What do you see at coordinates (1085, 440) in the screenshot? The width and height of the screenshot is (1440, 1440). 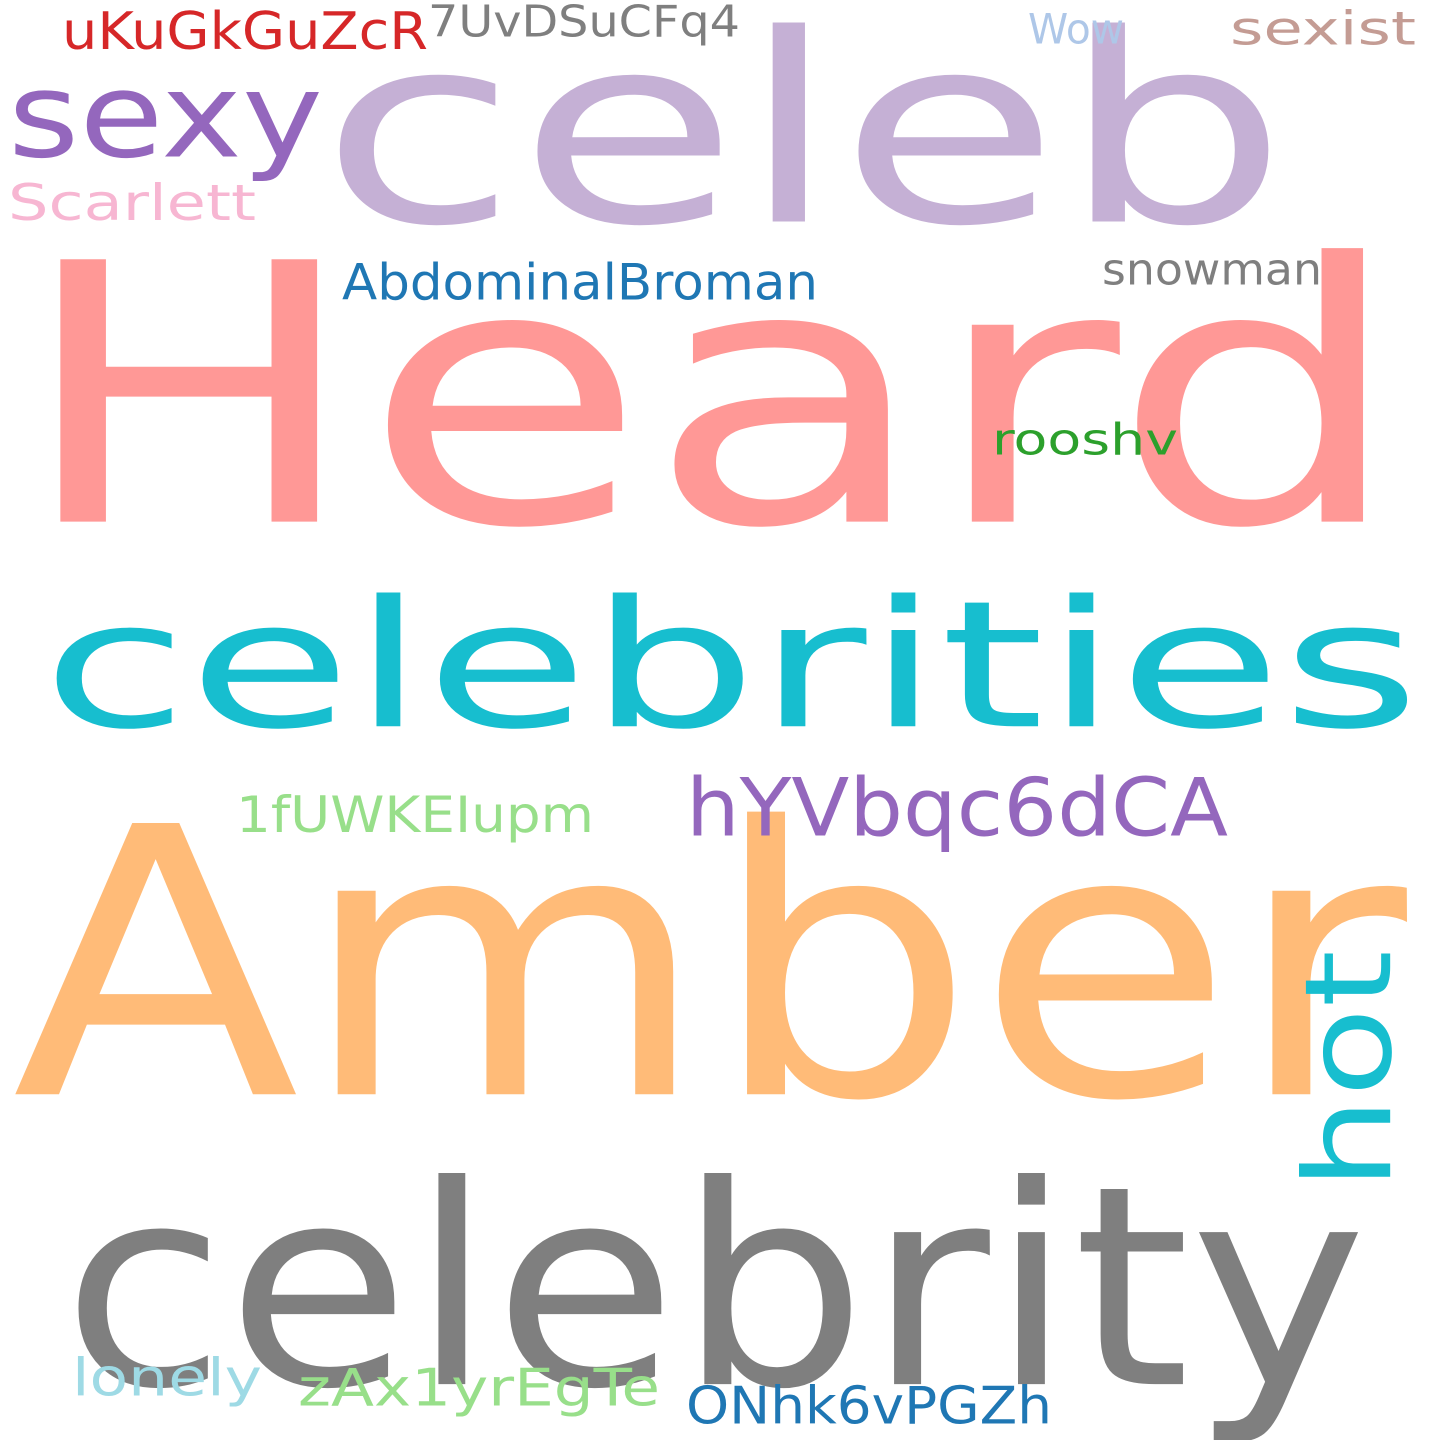 I see `word-rooshv: rooshv` at bounding box center [1085, 440].